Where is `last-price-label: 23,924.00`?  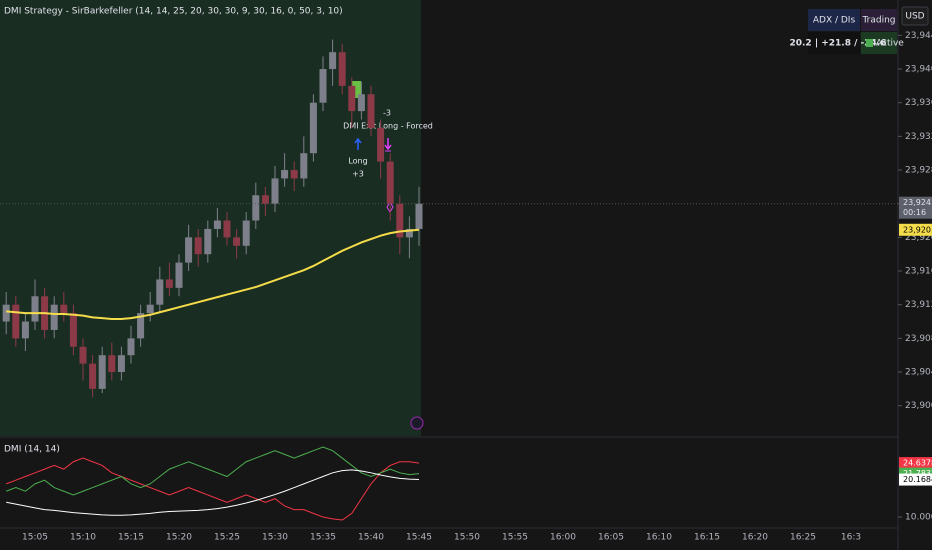
last-price-label: 23,924.00 is located at coordinates (917, 202).